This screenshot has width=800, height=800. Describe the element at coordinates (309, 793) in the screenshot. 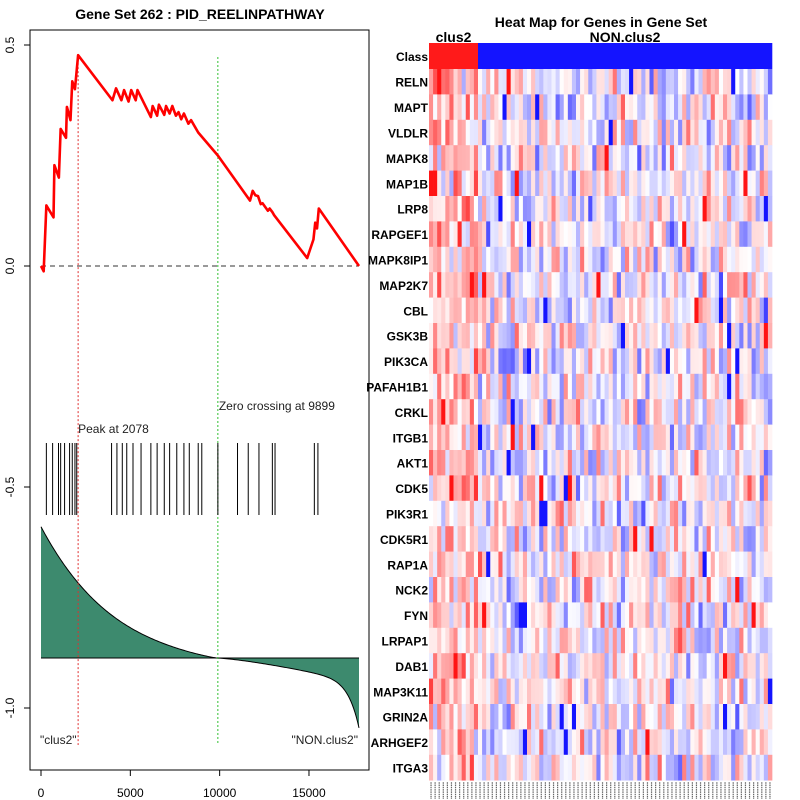

I see `x-tick-label: 15000` at that location.